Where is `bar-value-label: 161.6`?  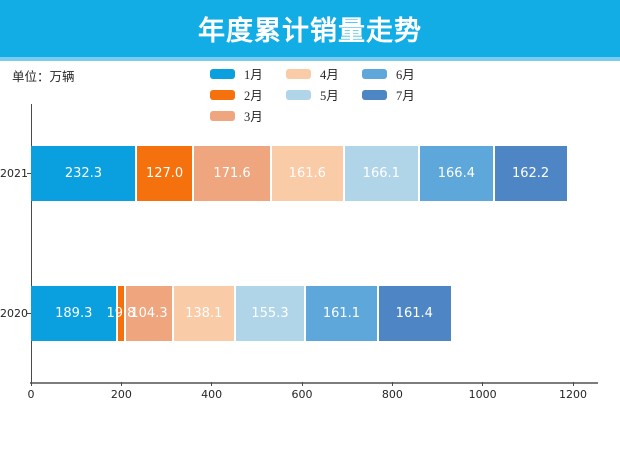 bar-value-label: 161.6 is located at coordinates (307, 173).